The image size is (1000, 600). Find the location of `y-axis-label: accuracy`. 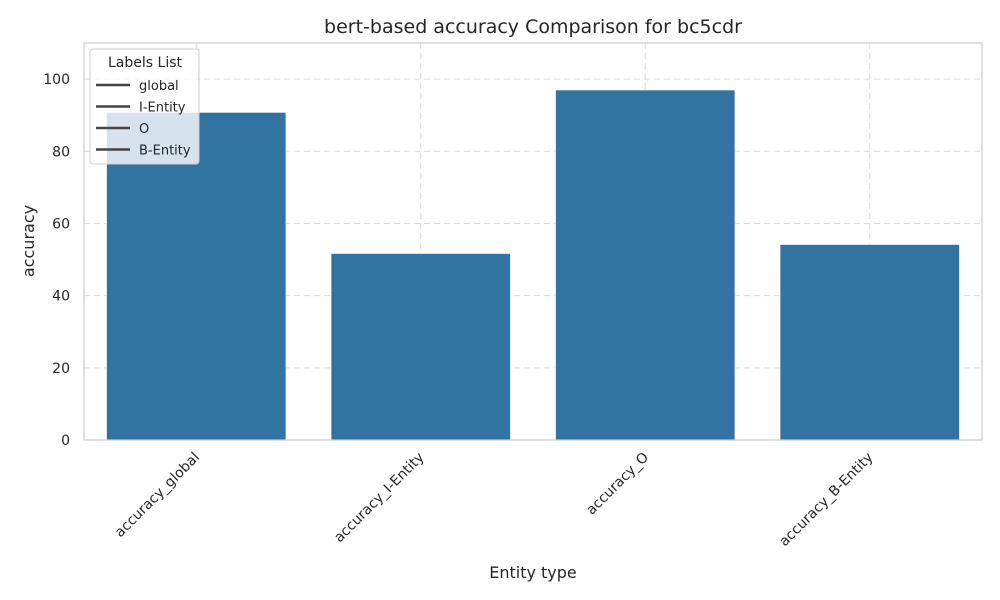

y-axis-label: accuracy is located at coordinates (28, 241).